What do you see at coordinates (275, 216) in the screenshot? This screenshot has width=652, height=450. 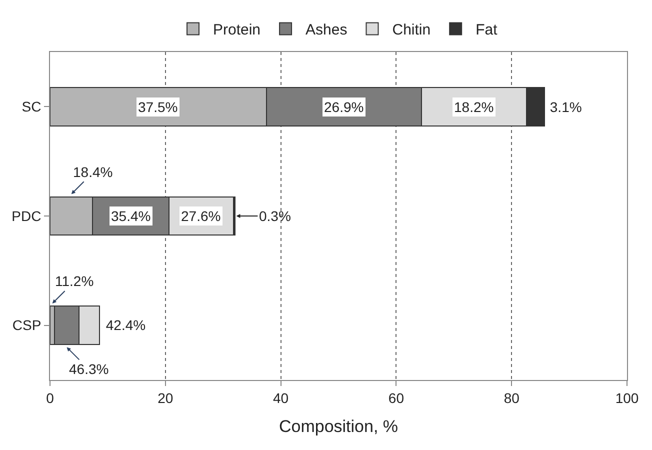 I see `annotation: 0.3%` at bounding box center [275, 216].